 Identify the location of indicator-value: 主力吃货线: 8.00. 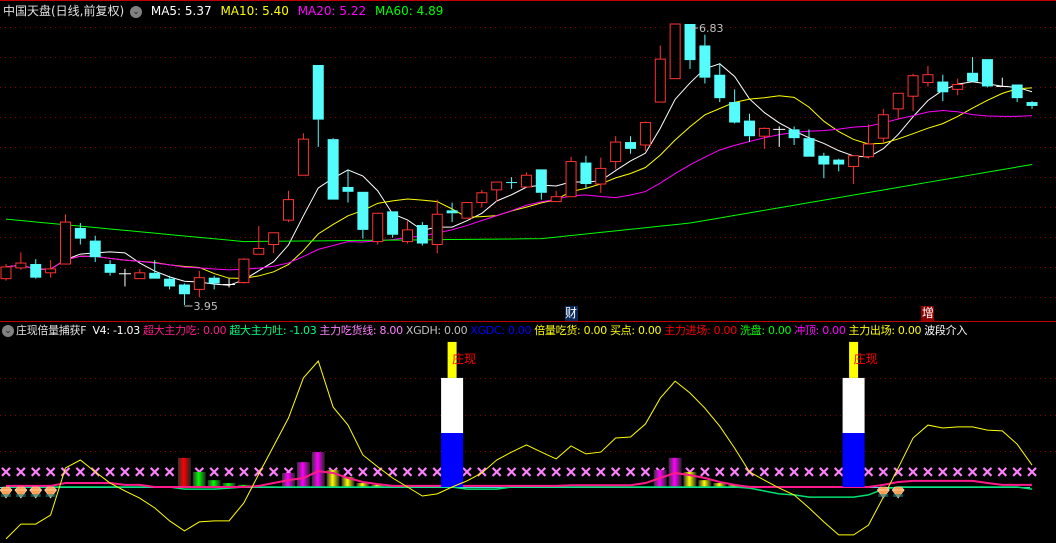
(361, 330).